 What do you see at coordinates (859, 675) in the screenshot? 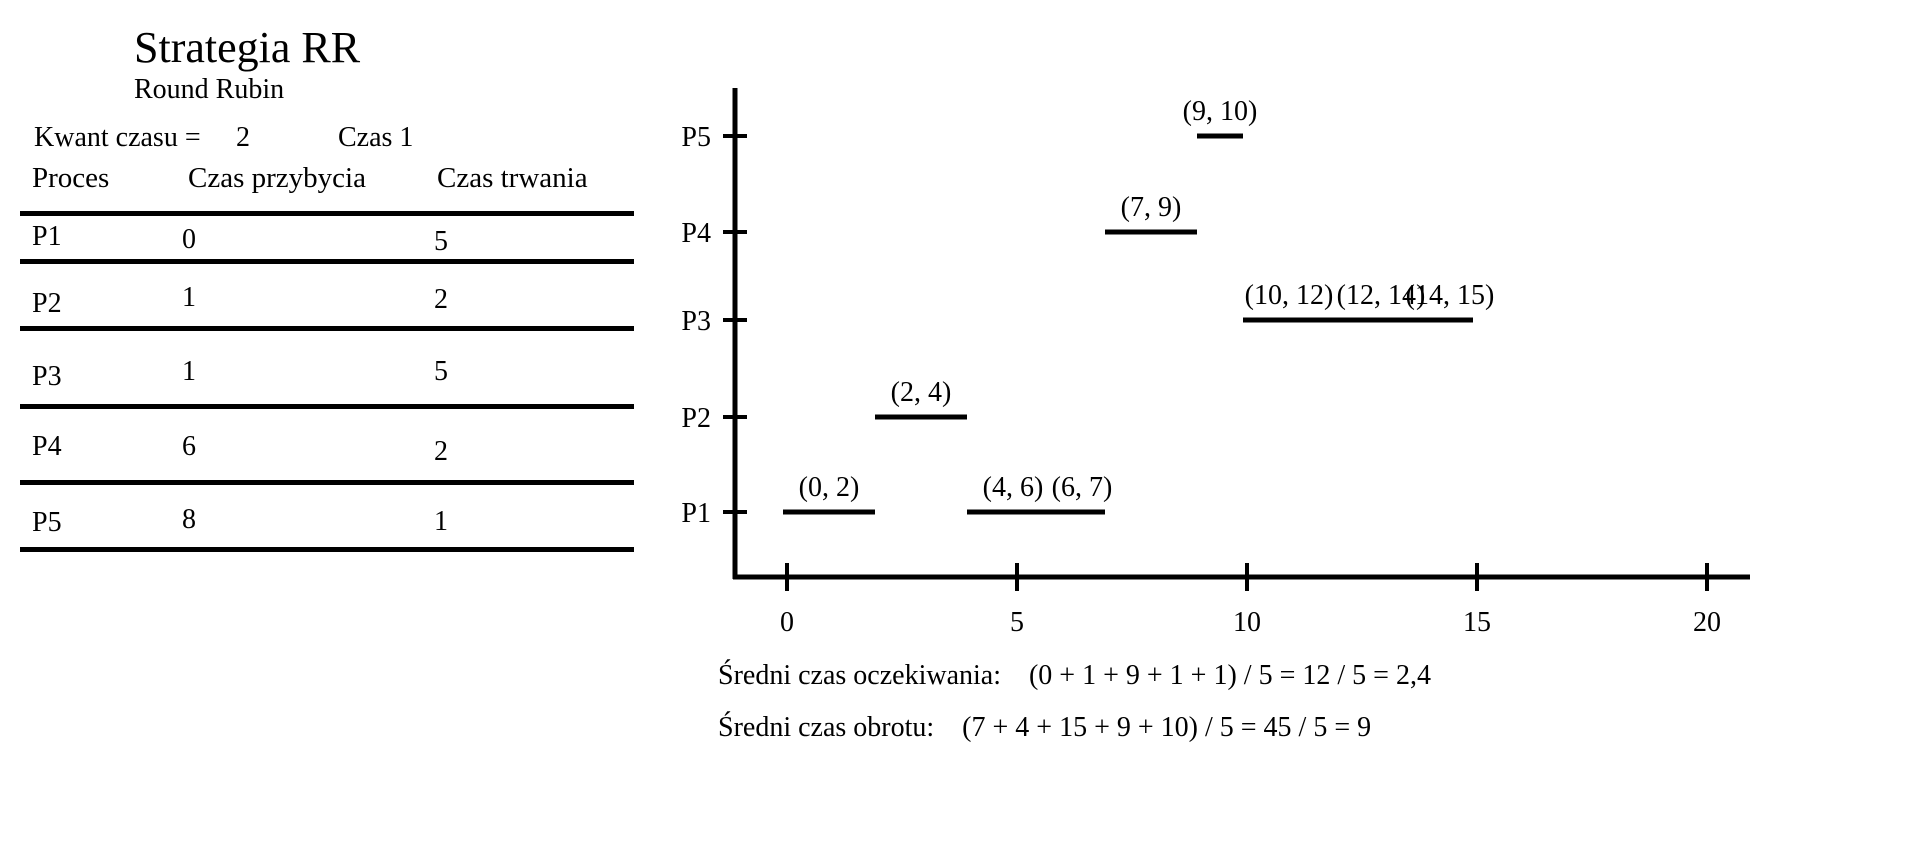
I see `avg-wait-label: Średni czas oczekiwania:` at bounding box center [859, 675].